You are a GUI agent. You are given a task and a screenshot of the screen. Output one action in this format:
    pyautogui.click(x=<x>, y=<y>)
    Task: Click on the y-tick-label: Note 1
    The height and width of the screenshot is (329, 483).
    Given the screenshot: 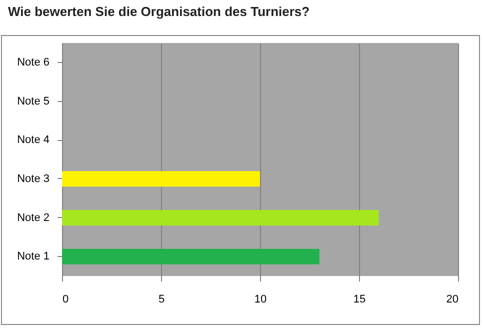 What is the action you would take?
    pyautogui.click(x=33, y=256)
    